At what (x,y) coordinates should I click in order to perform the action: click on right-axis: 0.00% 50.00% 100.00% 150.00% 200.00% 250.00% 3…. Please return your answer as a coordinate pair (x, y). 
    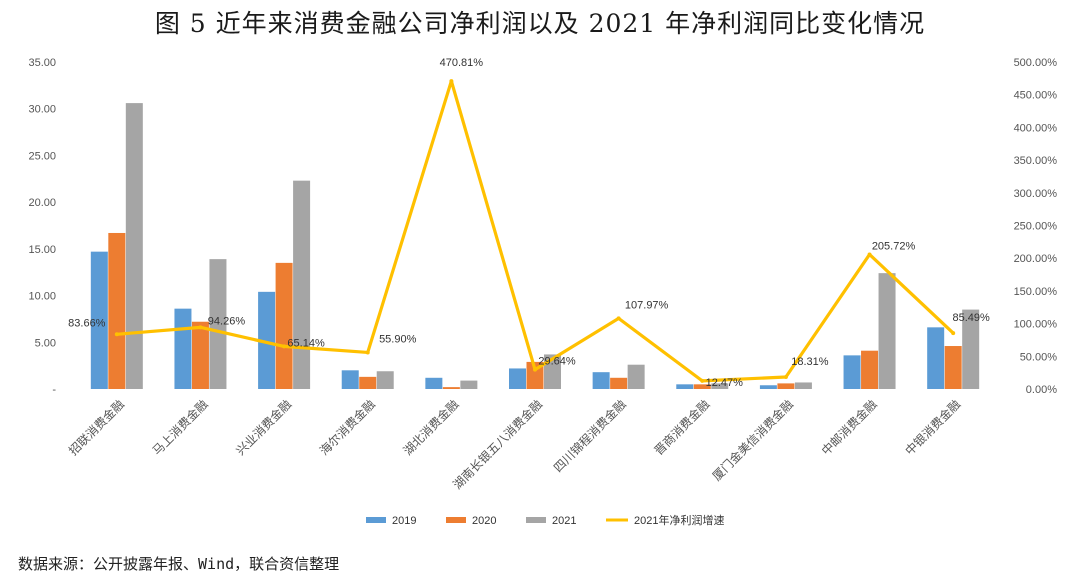
    Looking at the image, I should click on (1036, 226).